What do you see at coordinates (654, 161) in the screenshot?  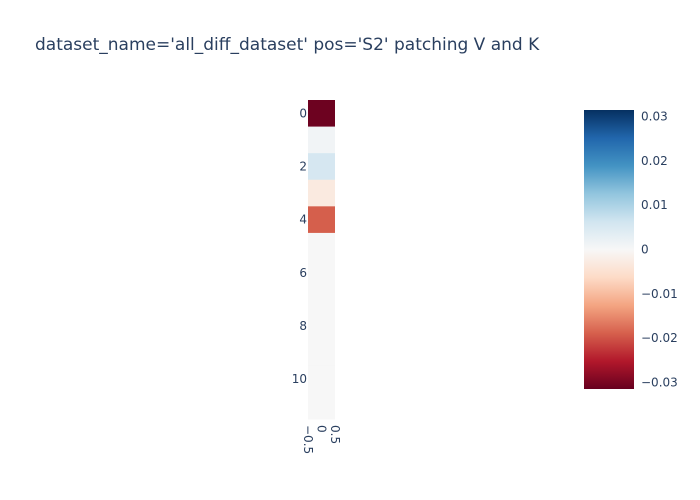 I see `colorbar-tick-label: 0.02` at bounding box center [654, 161].